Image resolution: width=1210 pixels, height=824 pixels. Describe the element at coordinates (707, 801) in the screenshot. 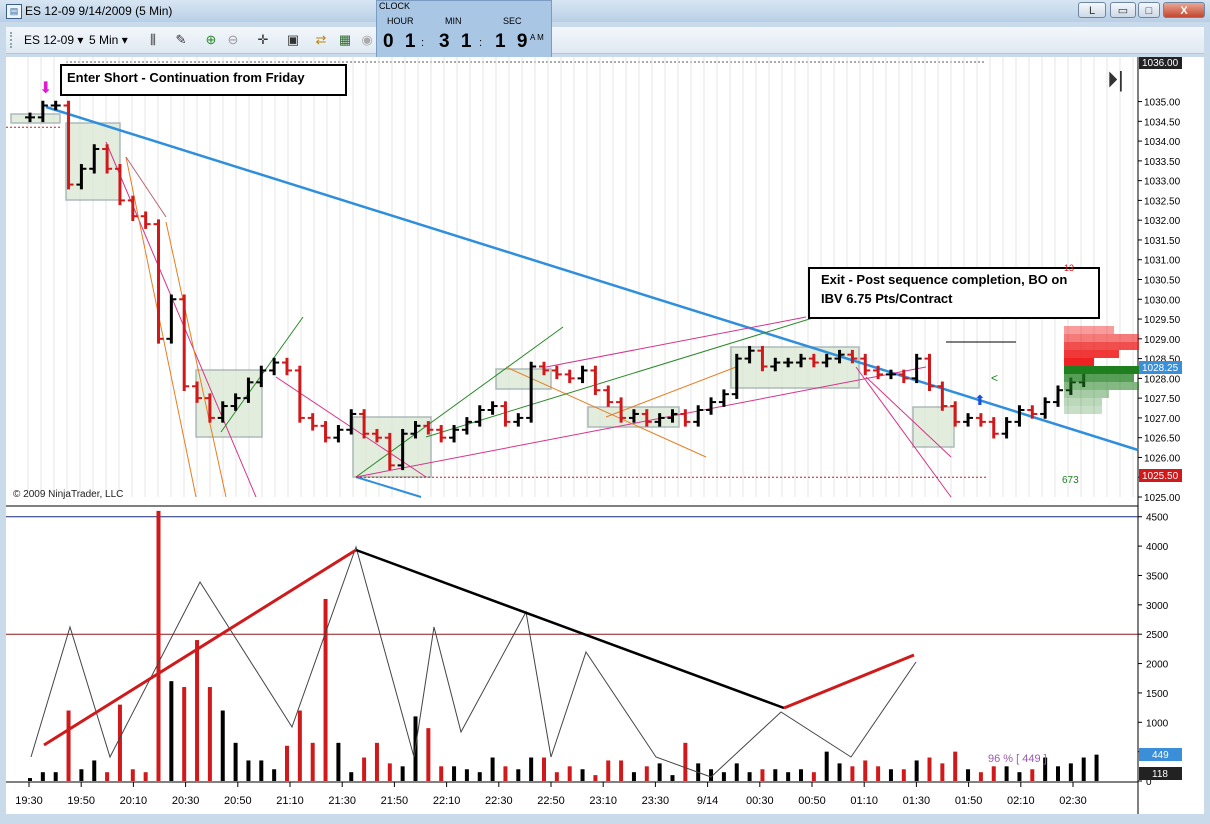

I see `time-tick-label: 9/14` at that location.